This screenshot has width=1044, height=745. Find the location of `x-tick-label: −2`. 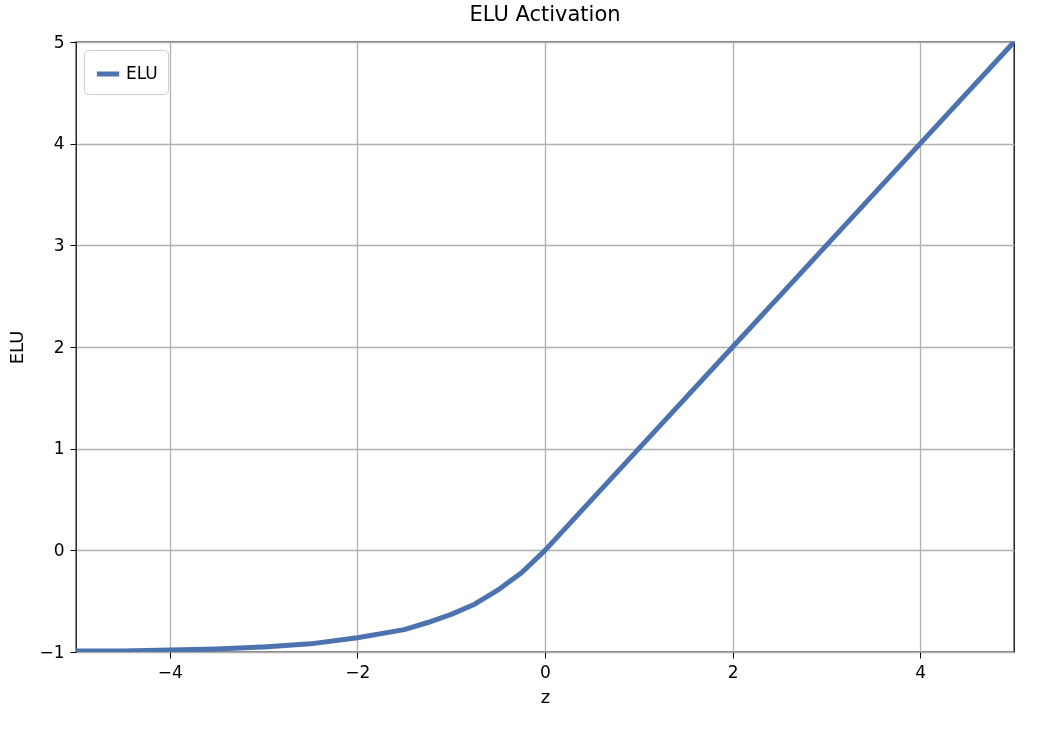

x-tick-label: −2 is located at coordinates (358, 671).